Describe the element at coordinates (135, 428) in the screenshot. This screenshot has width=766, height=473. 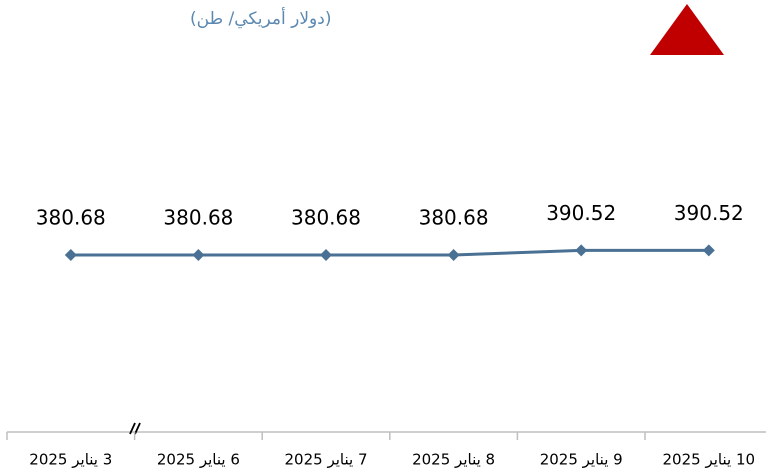
I see `axis-break` at that location.